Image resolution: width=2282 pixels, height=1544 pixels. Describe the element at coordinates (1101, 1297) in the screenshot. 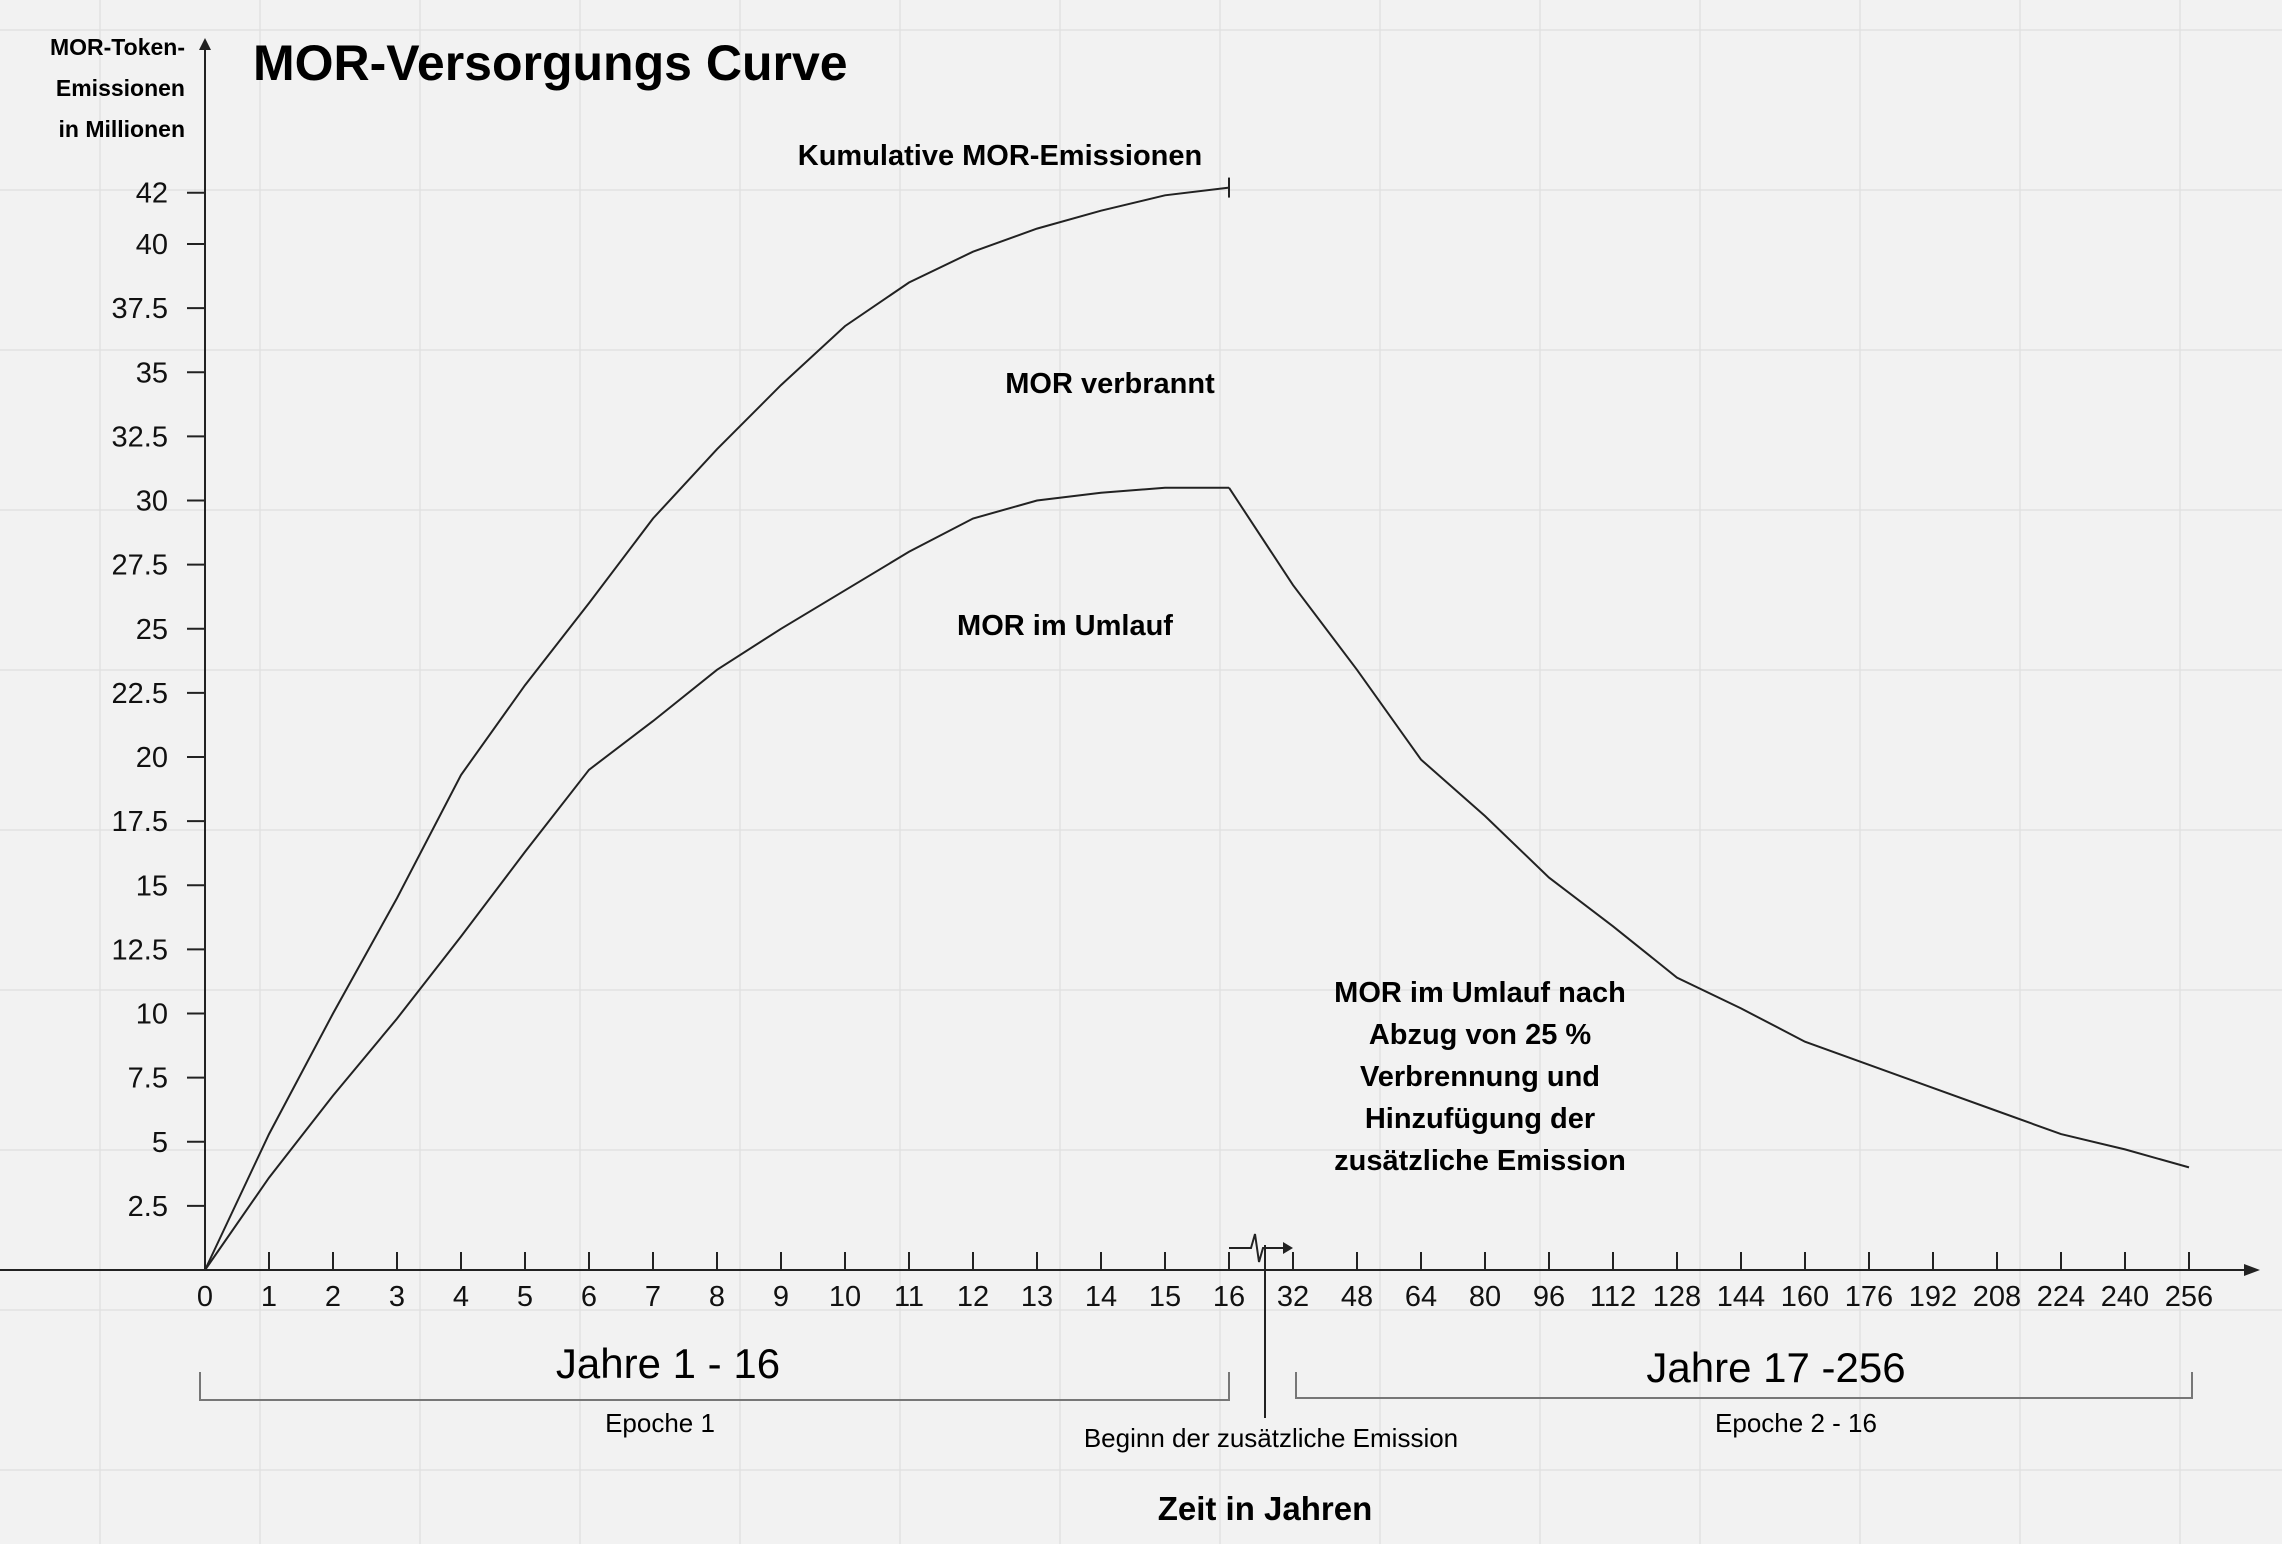

I see `x-tick-label: 14` at that location.